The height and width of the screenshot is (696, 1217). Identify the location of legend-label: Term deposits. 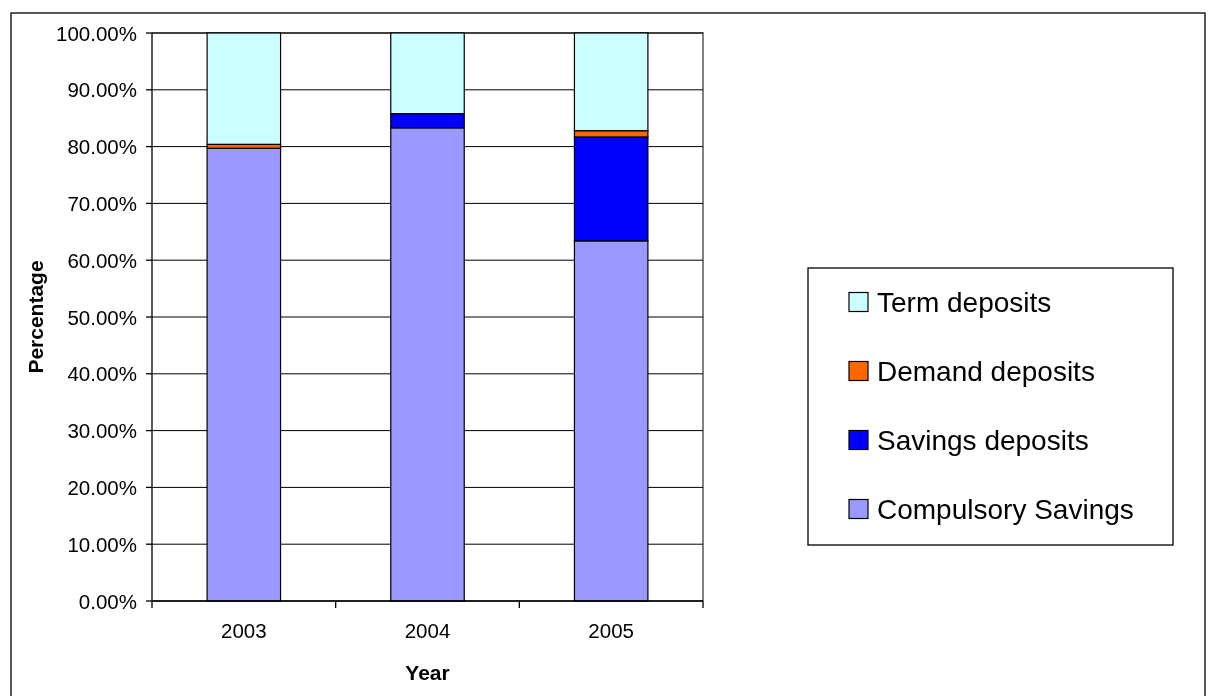
(964, 302).